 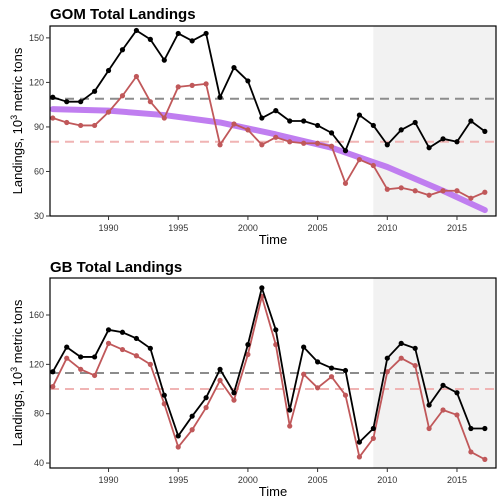 What do you see at coordinates (14, 117) in the screenshot?
I see `gom-y-axis-title-sup: 3` at bounding box center [14, 117].